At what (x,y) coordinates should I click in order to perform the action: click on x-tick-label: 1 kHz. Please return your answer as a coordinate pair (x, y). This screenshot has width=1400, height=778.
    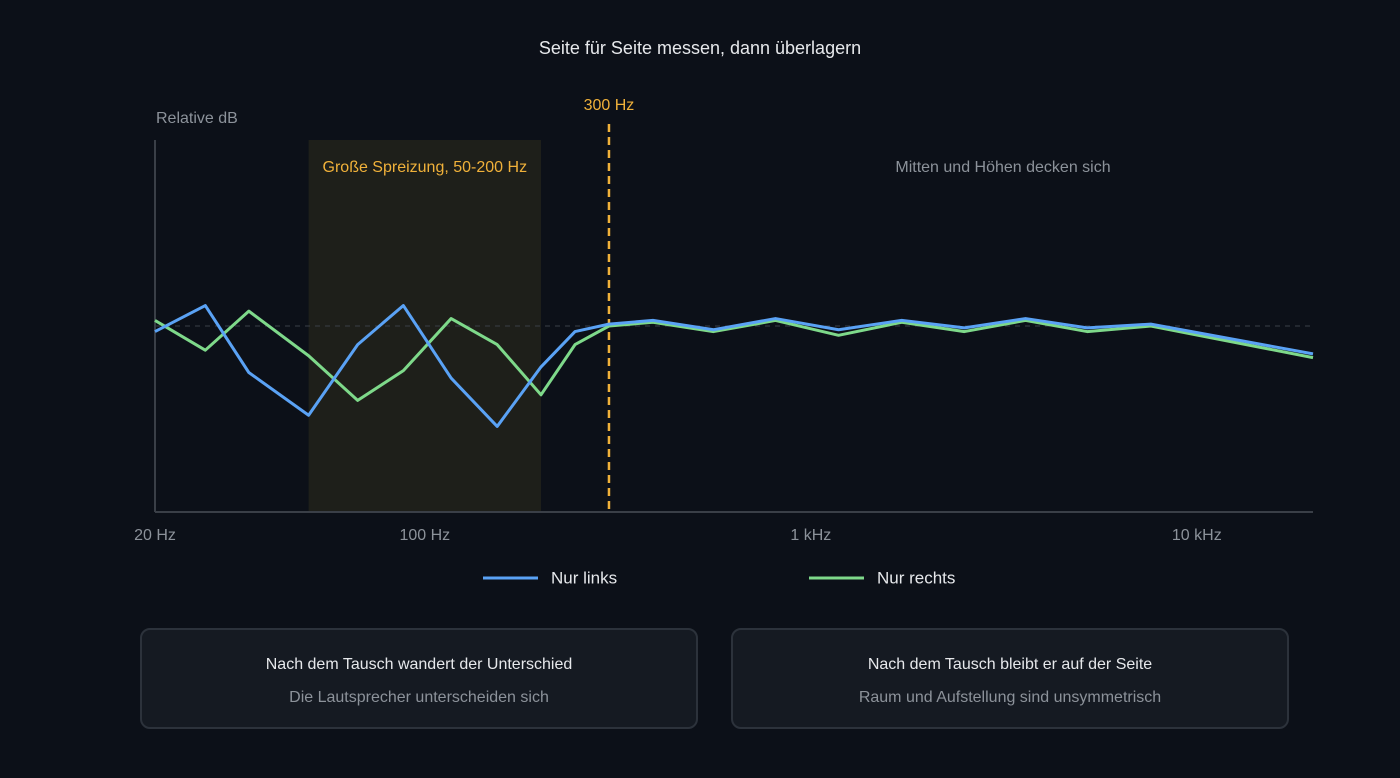
    Looking at the image, I should click on (810, 535).